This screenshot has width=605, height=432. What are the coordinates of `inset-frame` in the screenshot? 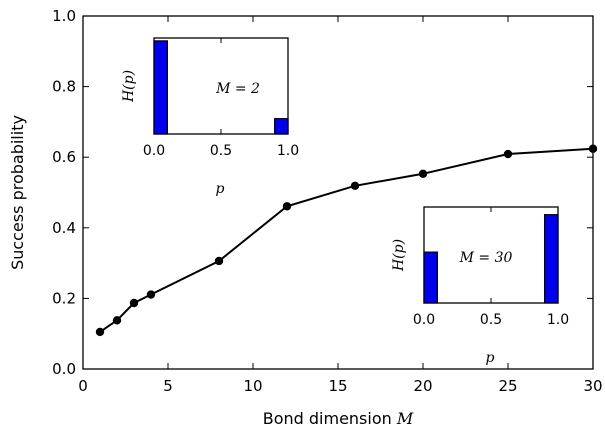 It's located at (221, 86).